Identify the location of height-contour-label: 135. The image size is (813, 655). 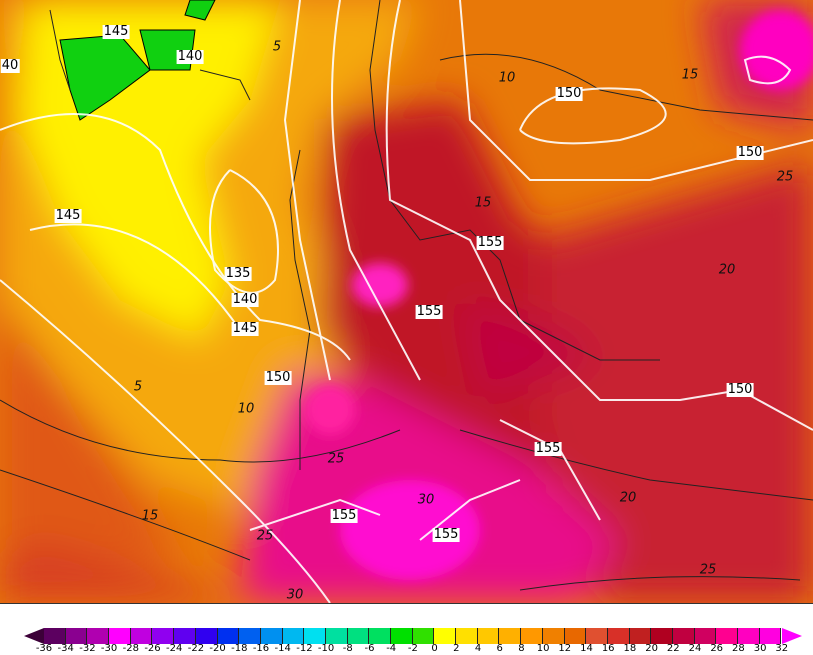
(238, 273).